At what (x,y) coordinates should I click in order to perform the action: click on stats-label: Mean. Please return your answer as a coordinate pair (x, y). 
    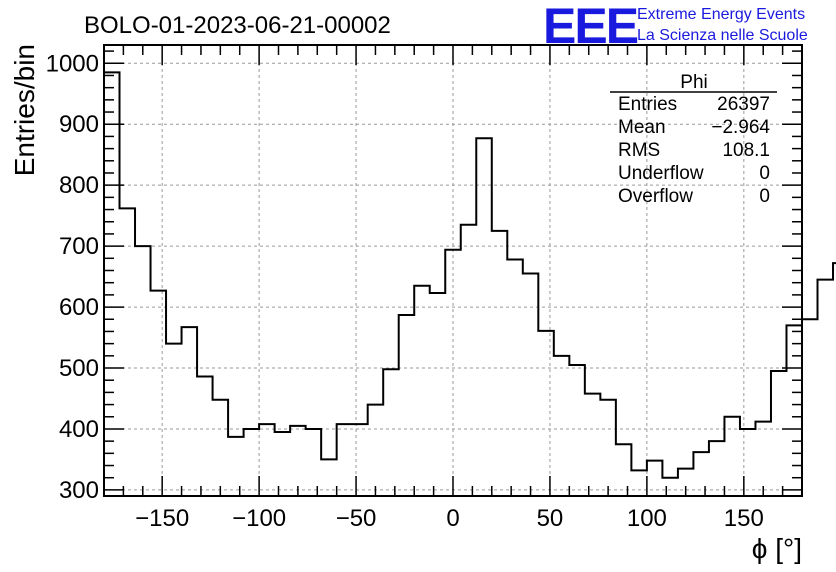
    Looking at the image, I should click on (642, 127).